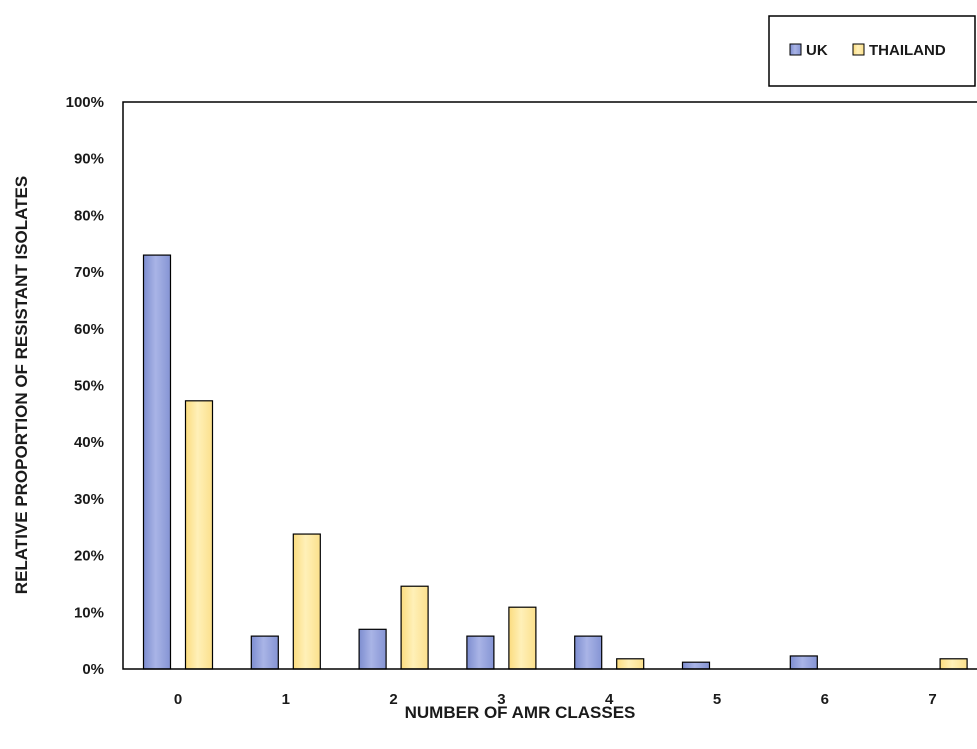 This screenshot has width=977, height=749. Describe the element at coordinates (555, 699) in the screenshot. I see `x-axis-ticks: 0 1 2 3 4 5 6 7` at that location.